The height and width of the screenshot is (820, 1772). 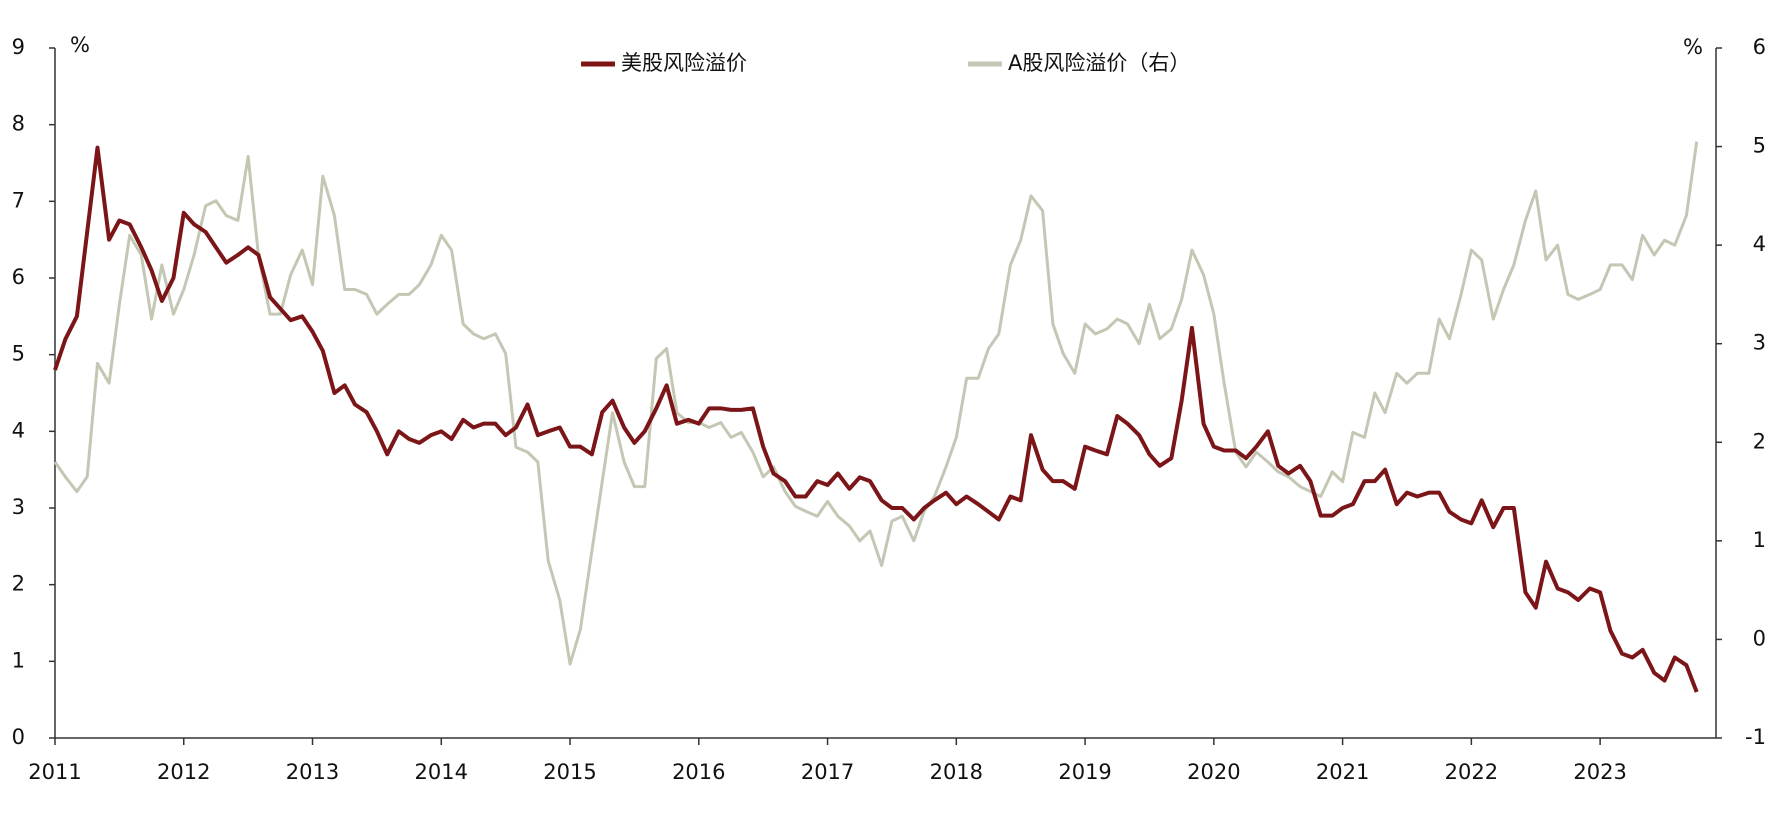 I want to click on x-tick-label: 2017, so click(x=827, y=772).